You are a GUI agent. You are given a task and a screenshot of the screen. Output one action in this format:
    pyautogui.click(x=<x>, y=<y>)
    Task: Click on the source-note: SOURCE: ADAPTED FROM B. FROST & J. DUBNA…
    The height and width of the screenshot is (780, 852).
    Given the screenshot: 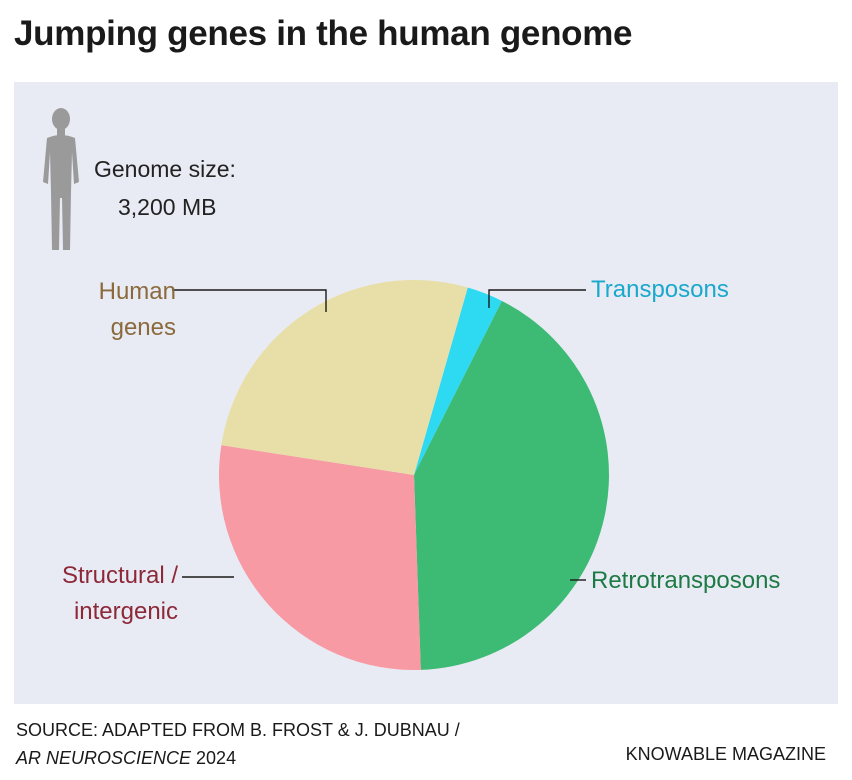 What is the action you would take?
    pyautogui.click(x=238, y=744)
    